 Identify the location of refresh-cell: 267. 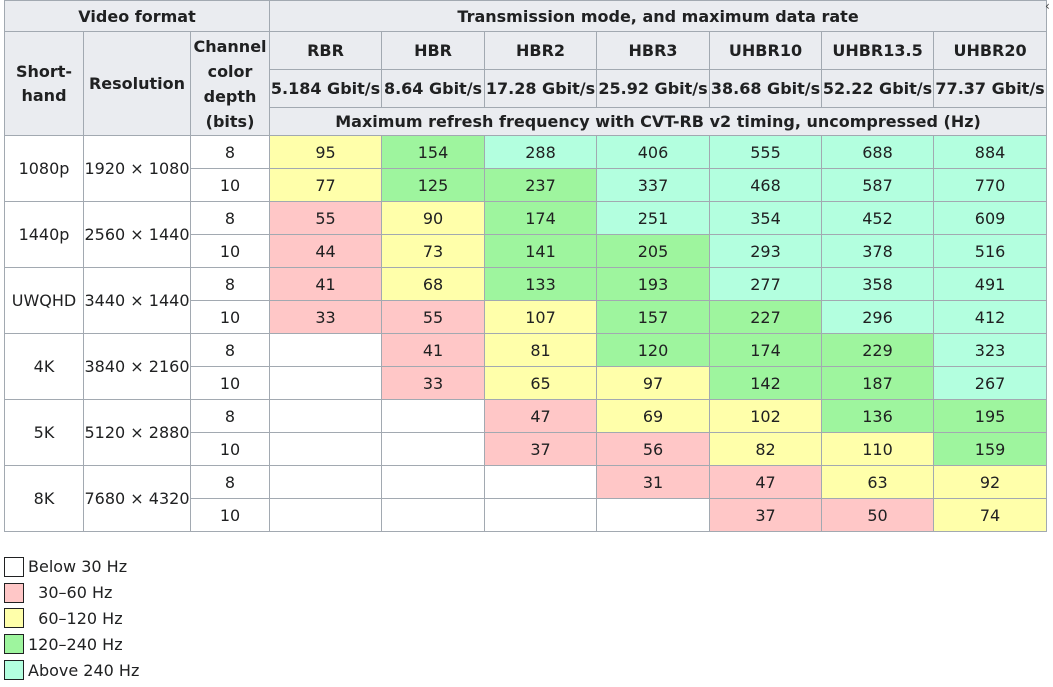
(990, 383).